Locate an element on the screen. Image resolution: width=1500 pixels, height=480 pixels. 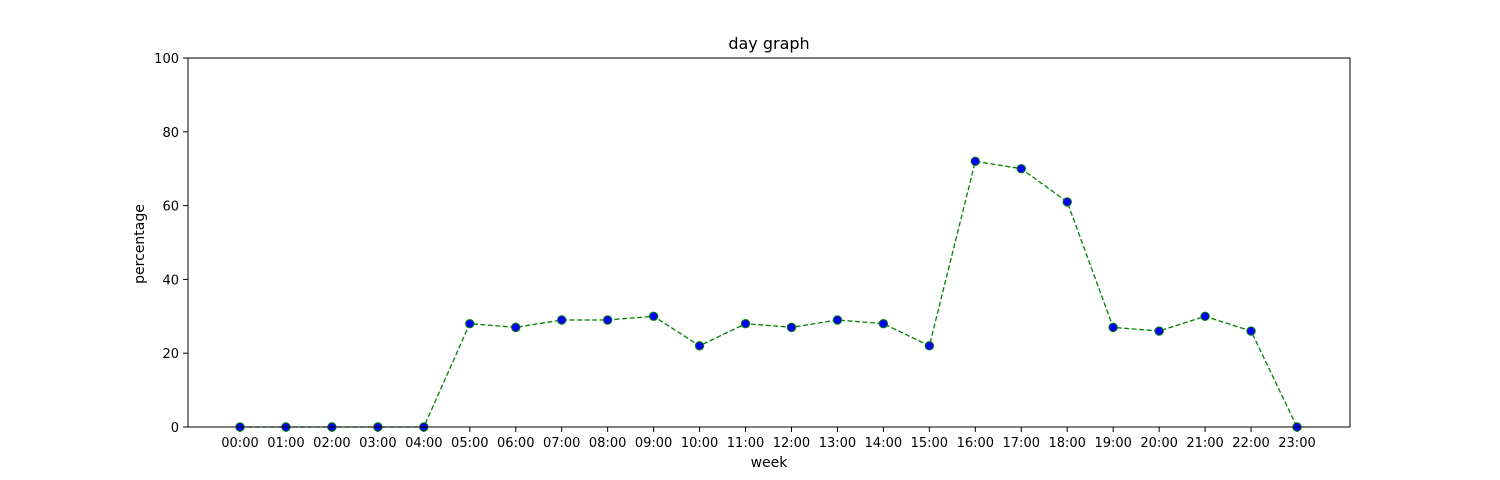
x-tick-label: 19:00 is located at coordinates (1112, 443).